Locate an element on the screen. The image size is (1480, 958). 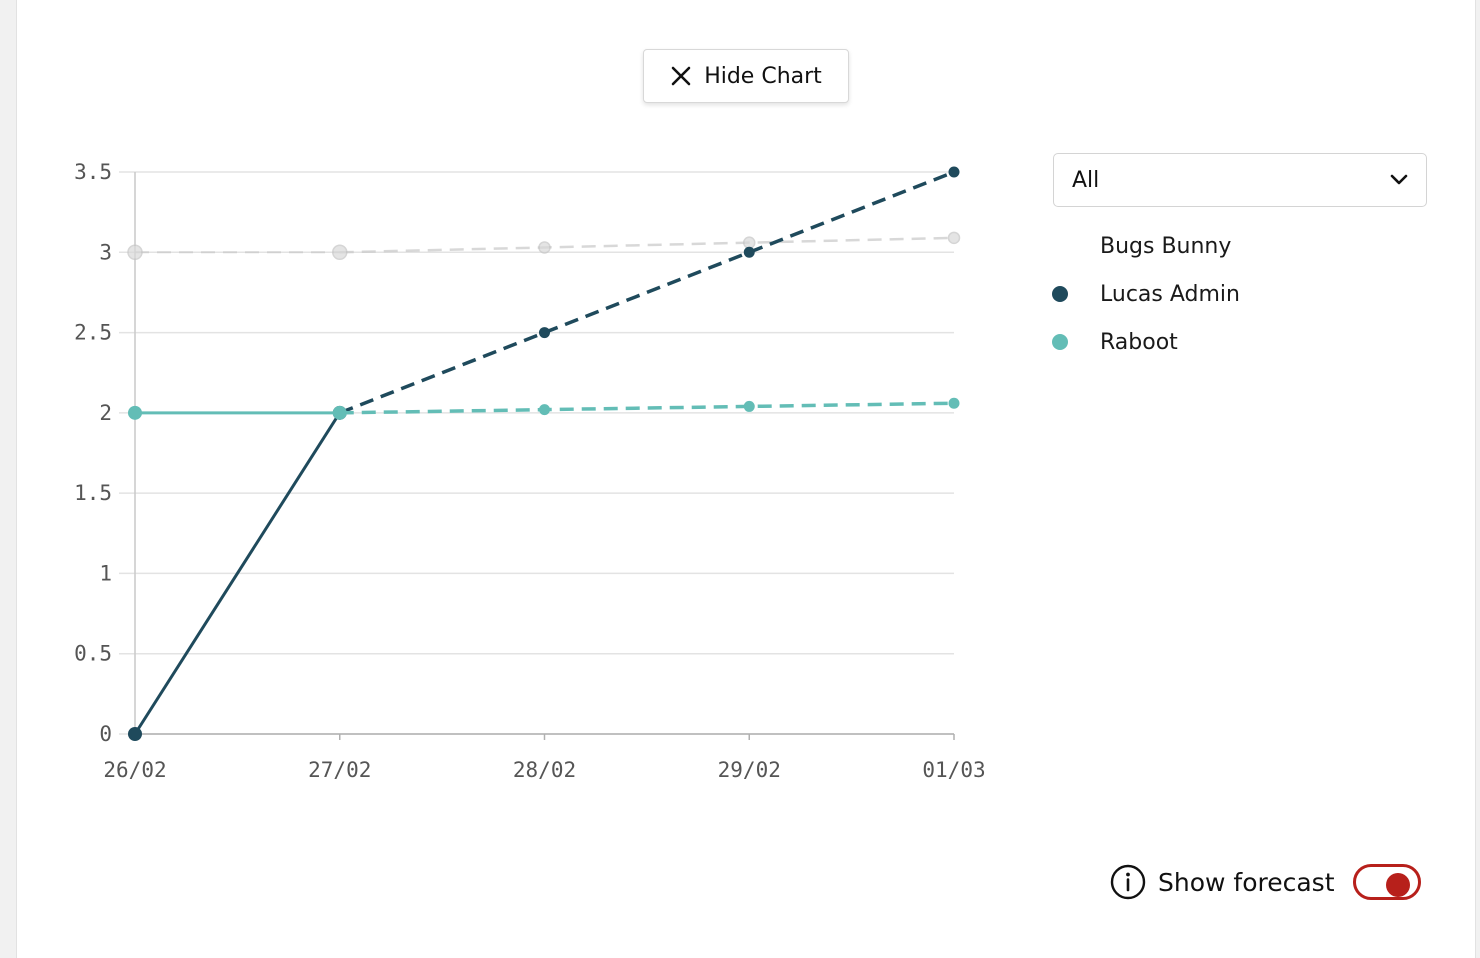
y-tick-label: 2.5 is located at coordinates (93, 333).